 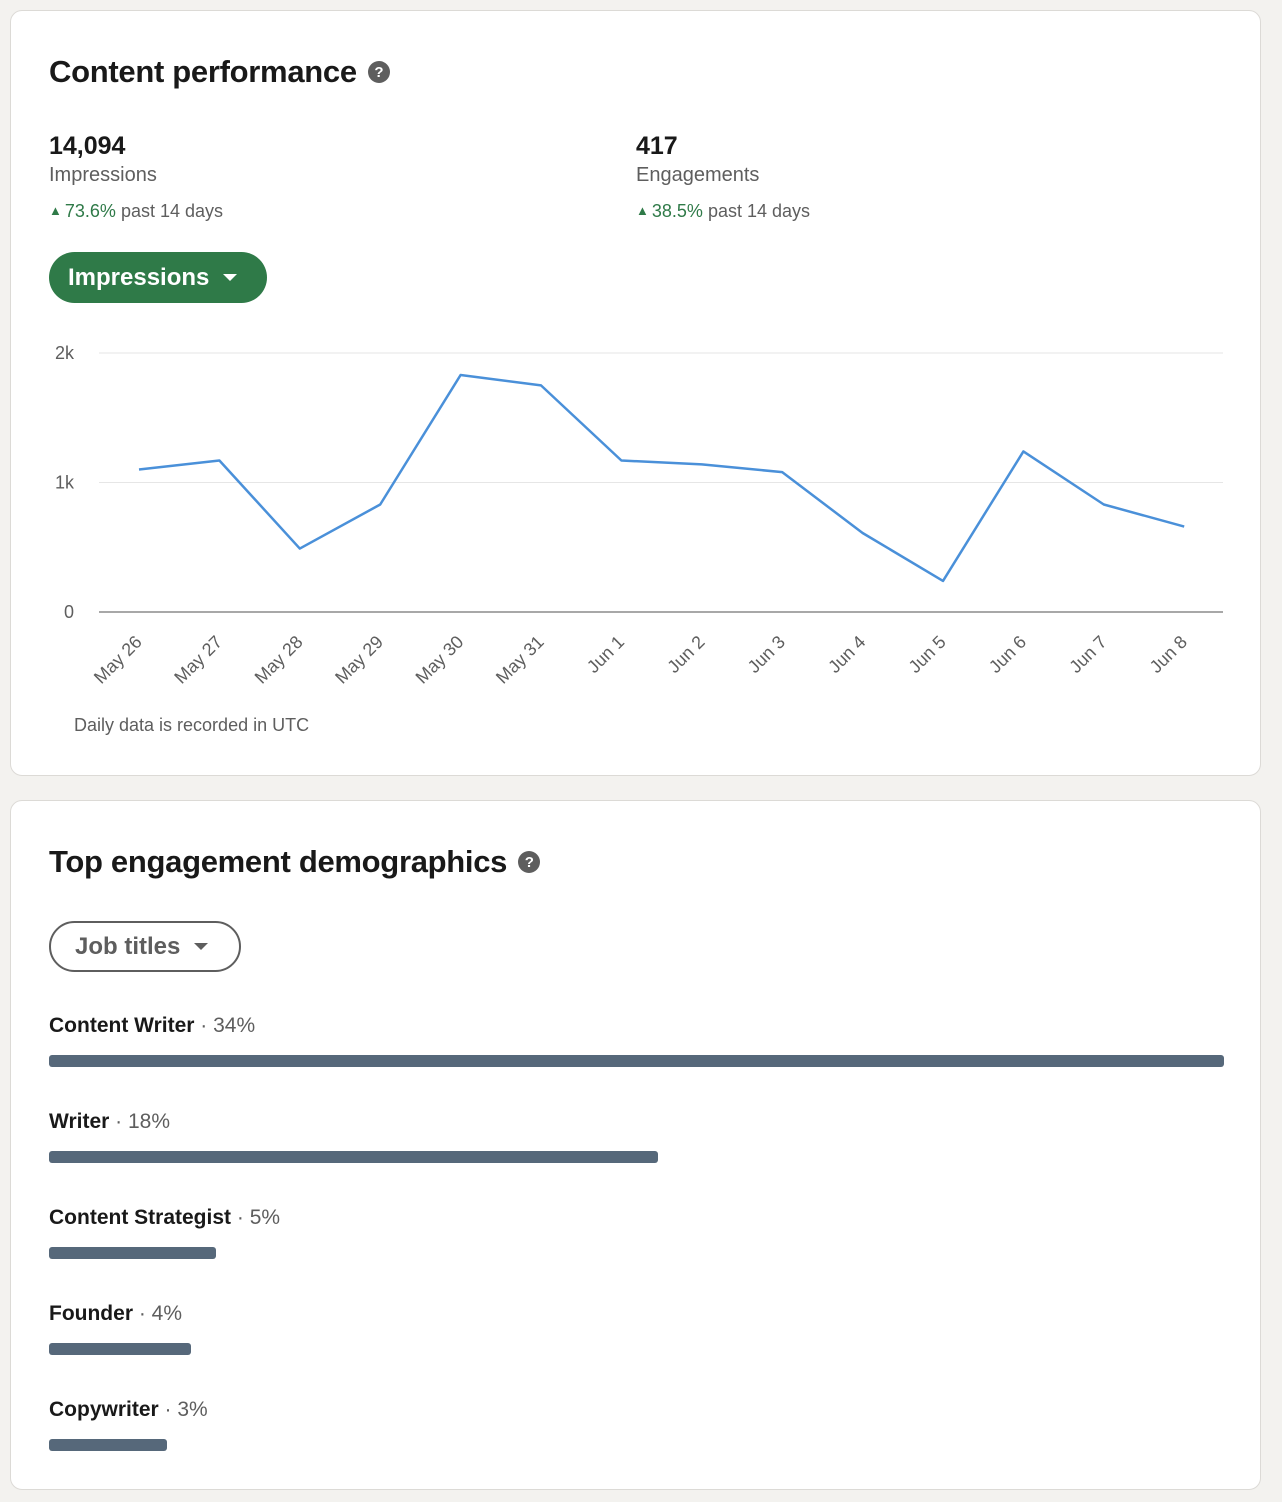 What do you see at coordinates (79, 1121) in the screenshot?
I see `demographic-name: Writer` at bounding box center [79, 1121].